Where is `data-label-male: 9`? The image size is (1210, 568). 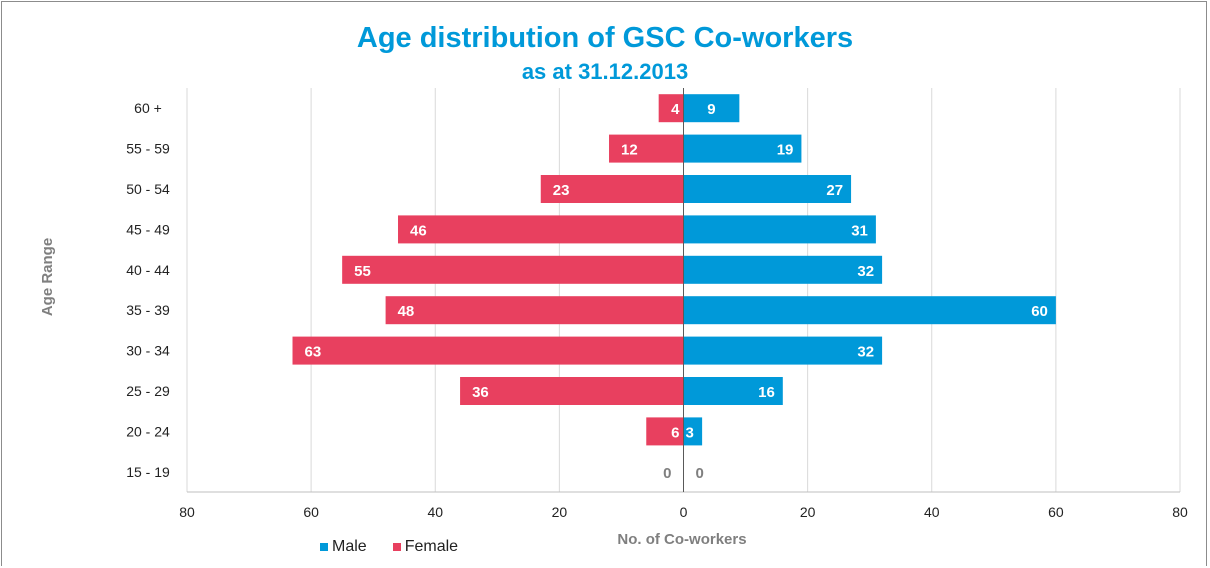 data-label-male: 9 is located at coordinates (711, 109).